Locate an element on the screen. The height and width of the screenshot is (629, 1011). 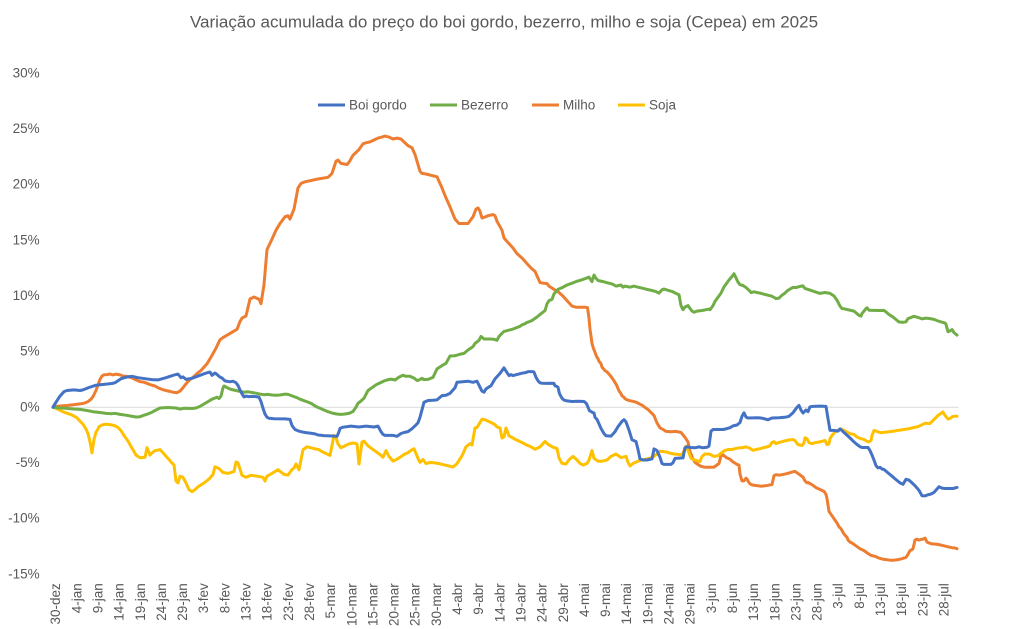
svg-text: 14-mai is located at coordinates (626, 603).